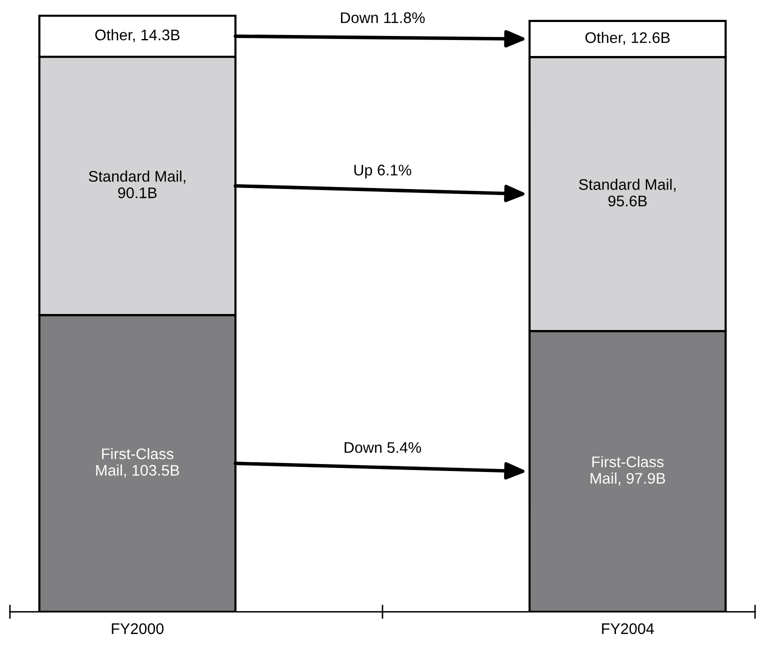 Image resolution: width=765 pixels, height=646 pixels. I want to click on data-label: First-Class Mail, 97.9B, so click(628, 471).